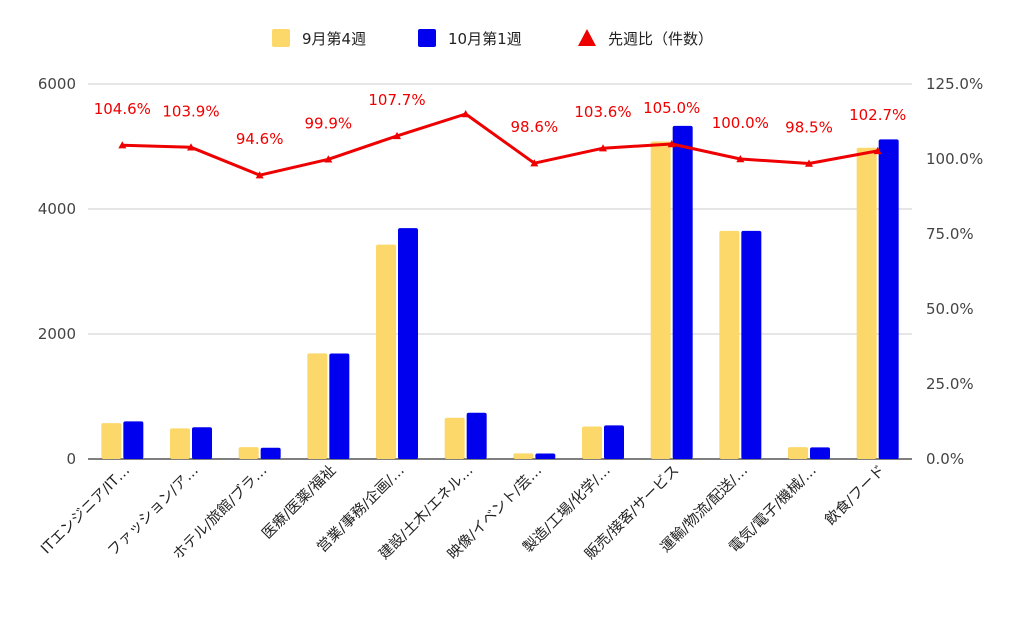  What do you see at coordinates (740, 123) in the screenshot?
I see `ratio-data-label: 100.0%` at bounding box center [740, 123].